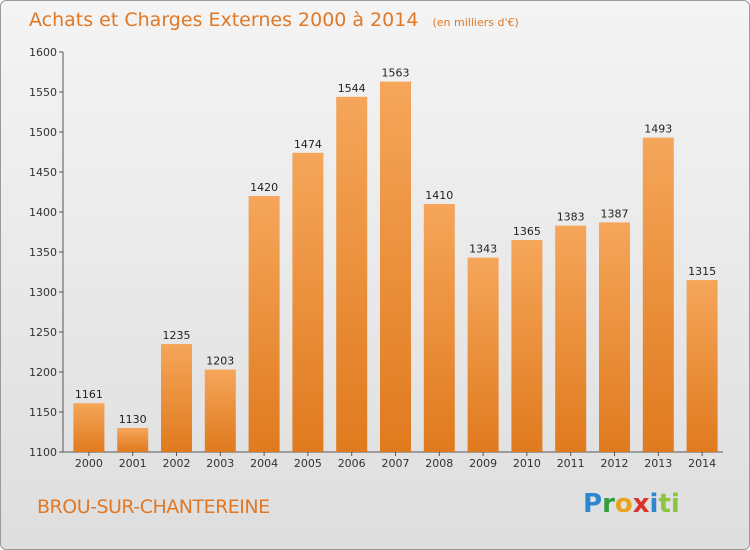 The image size is (750, 550). Describe the element at coordinates (527, 463) in the screenshot. I see `x-tick-label: 2010` at that location.